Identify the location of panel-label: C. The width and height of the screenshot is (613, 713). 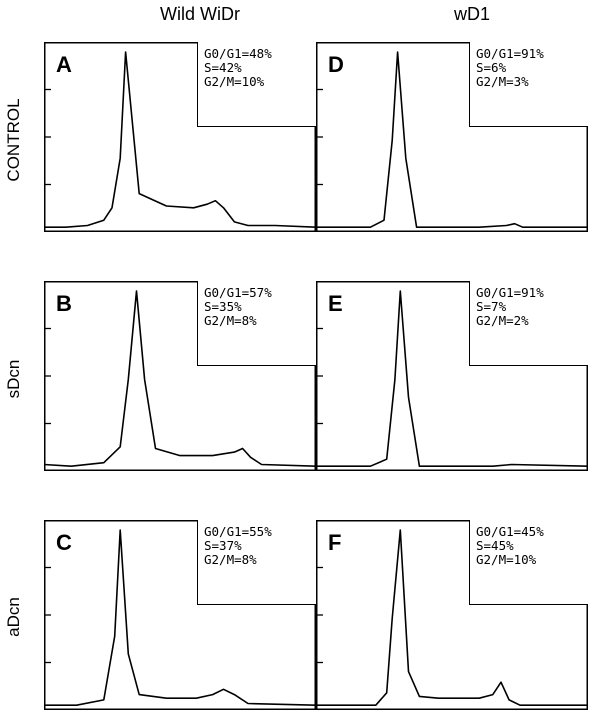
(64, 542).